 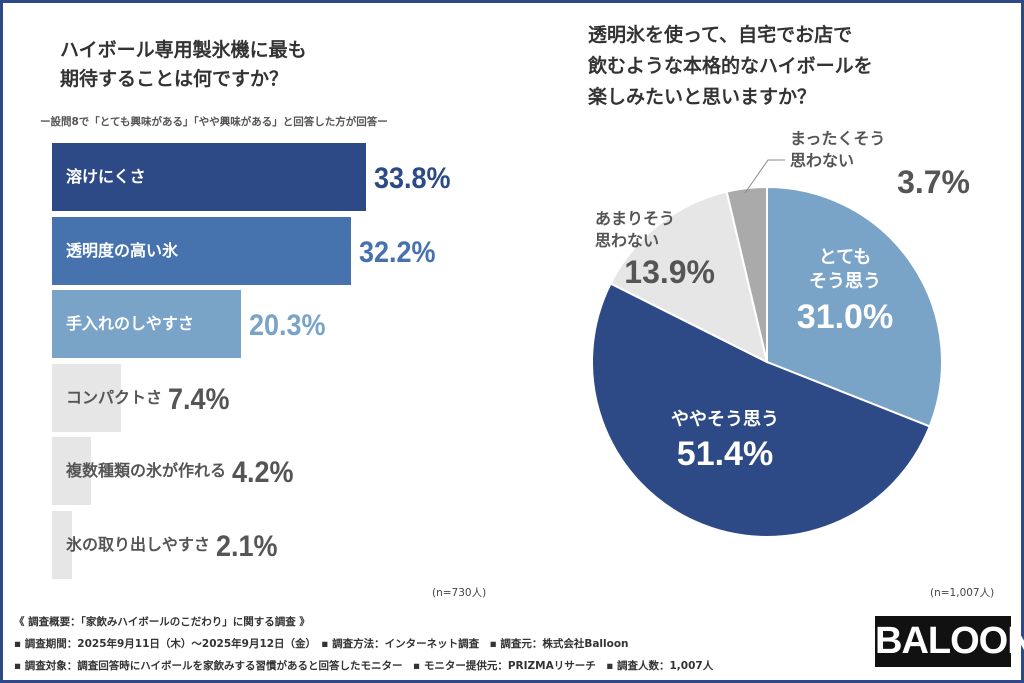 What do you see at coordinates (214, 122) in the screenshot?
I see `bar-chart-subtitle: ー設問8で「とても興味がある」「やや興味がある」と回答した方が回答ー` at bounding box center [214, 122].